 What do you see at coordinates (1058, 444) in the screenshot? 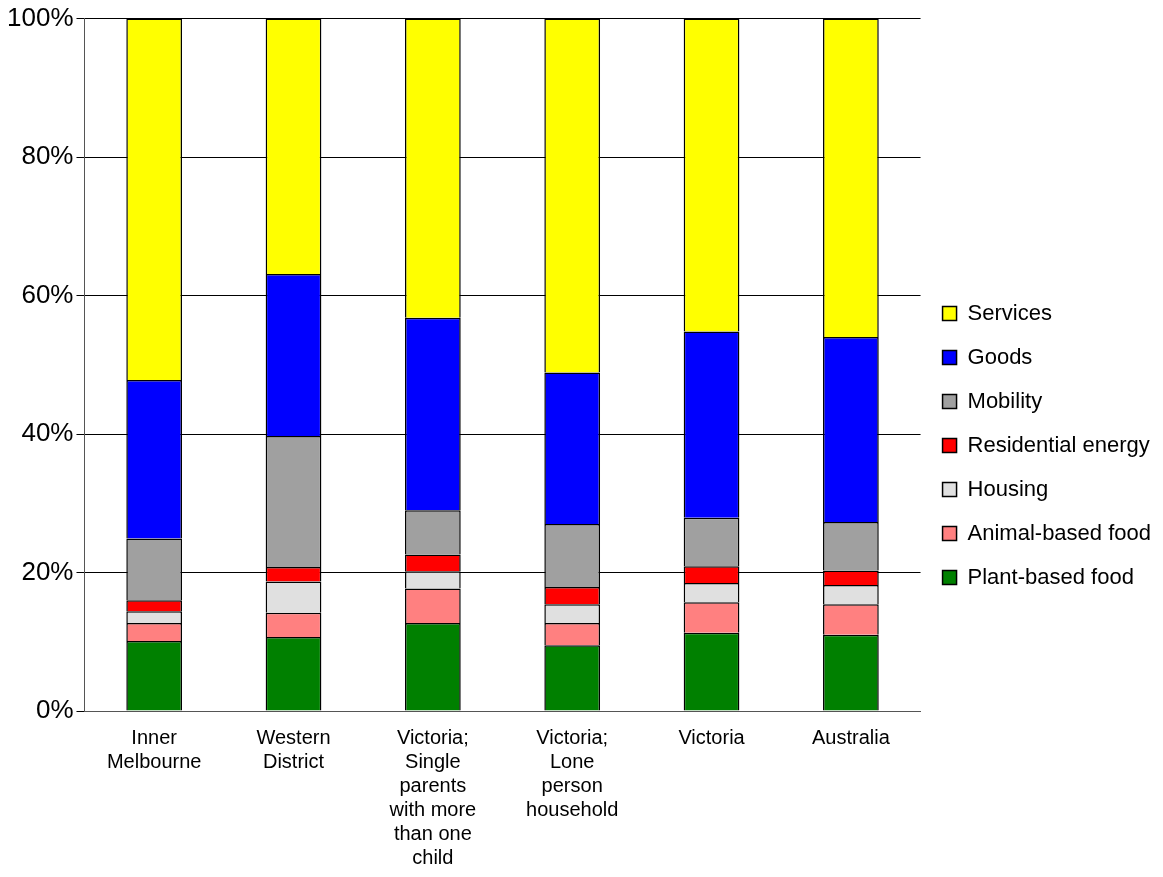
I see `legend-label: Residential energy` at bounding box center [1058, 444].